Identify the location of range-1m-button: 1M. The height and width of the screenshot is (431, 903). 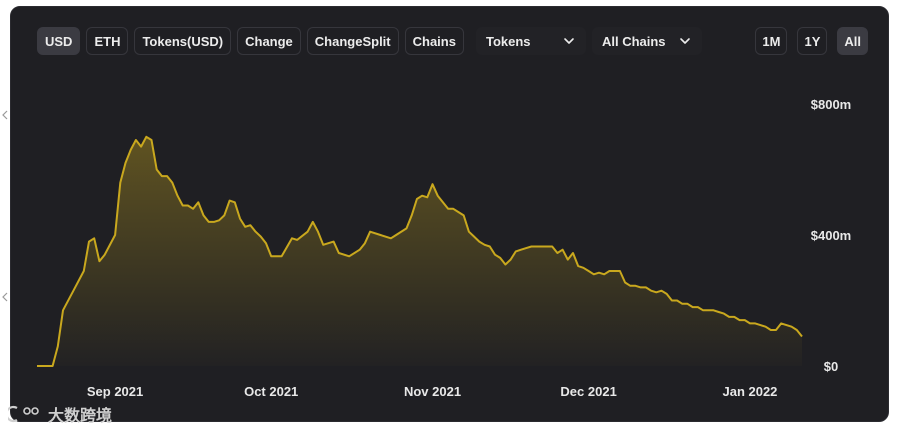
(771, 41).